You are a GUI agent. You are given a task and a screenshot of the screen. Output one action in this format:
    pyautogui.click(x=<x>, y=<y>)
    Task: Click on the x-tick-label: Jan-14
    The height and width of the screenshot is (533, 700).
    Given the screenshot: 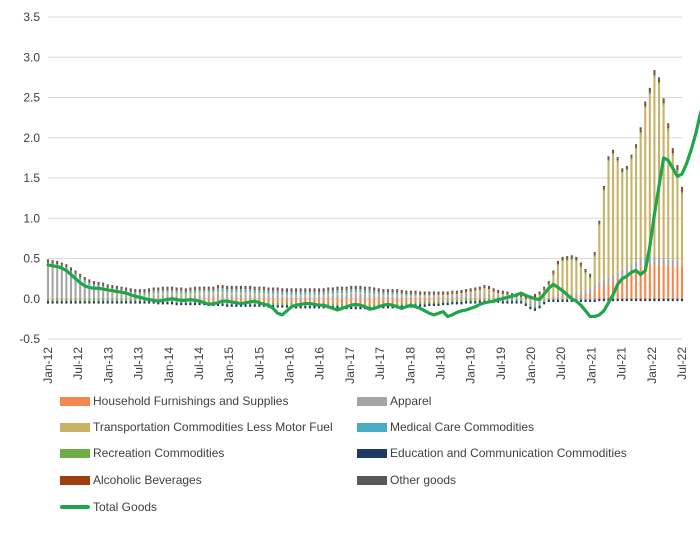 What is the action you would take?
    pyautogui.click(x=169, y=365)
    